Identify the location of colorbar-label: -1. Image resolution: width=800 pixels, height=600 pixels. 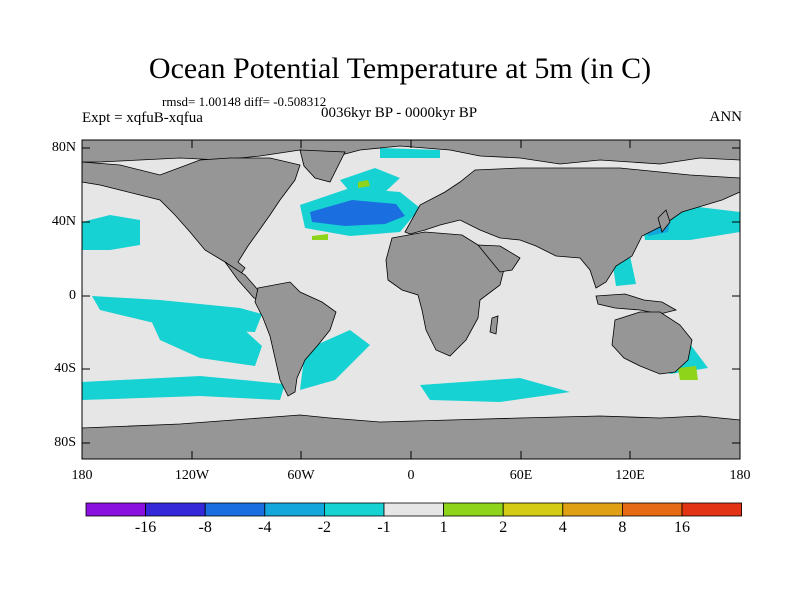
(384, 527).